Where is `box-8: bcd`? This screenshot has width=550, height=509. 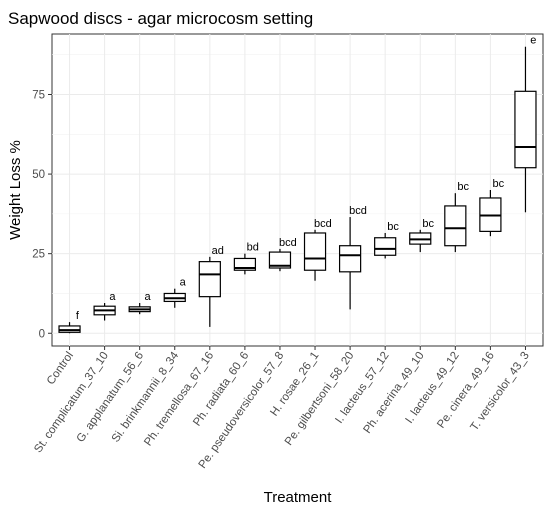 box-8: bcd is located at coordinates (352, 257).